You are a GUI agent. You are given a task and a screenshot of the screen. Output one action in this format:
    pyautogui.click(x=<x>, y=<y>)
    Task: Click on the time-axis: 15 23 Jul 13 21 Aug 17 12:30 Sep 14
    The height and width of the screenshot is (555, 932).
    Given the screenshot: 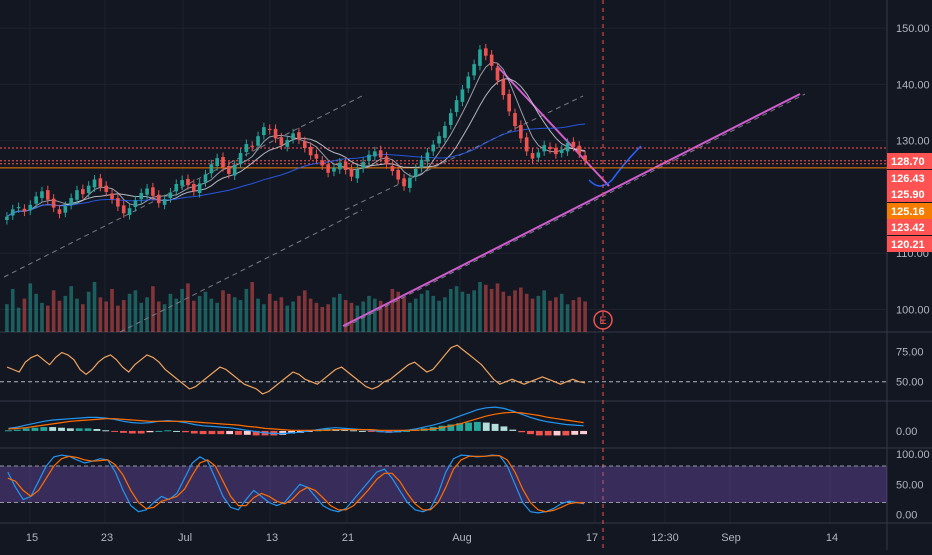 What is the action you would take?
    pyautogui.click(x=432, y=538)
    